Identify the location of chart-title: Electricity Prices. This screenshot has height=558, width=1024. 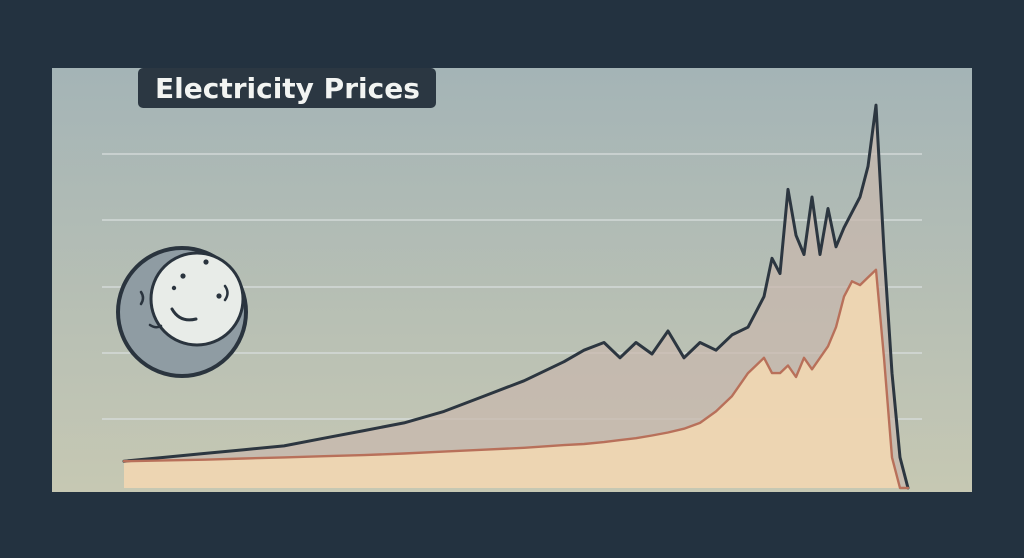
(287, 88).